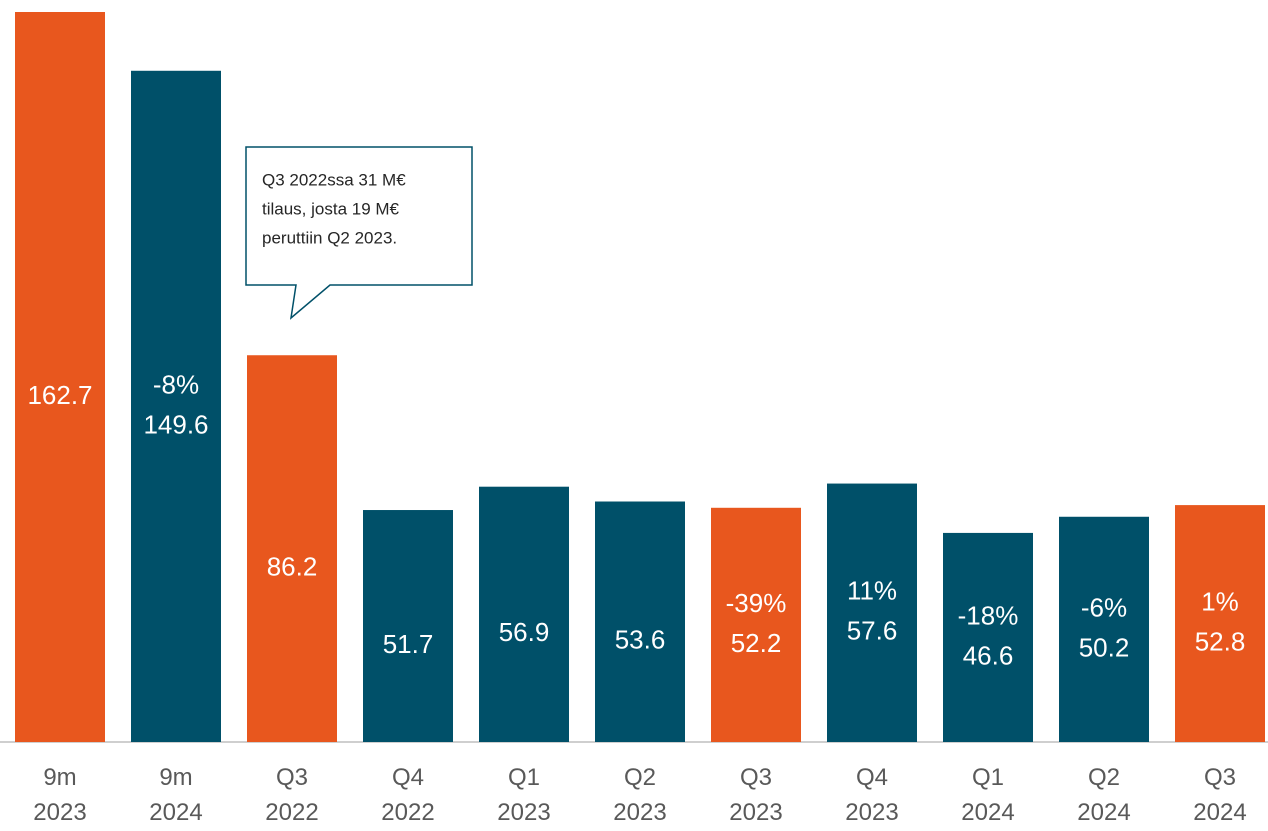 Image resolution: width=1268 pixels, height=831 pixels. I want to click on value-label: 53.6, so click(640, 640).